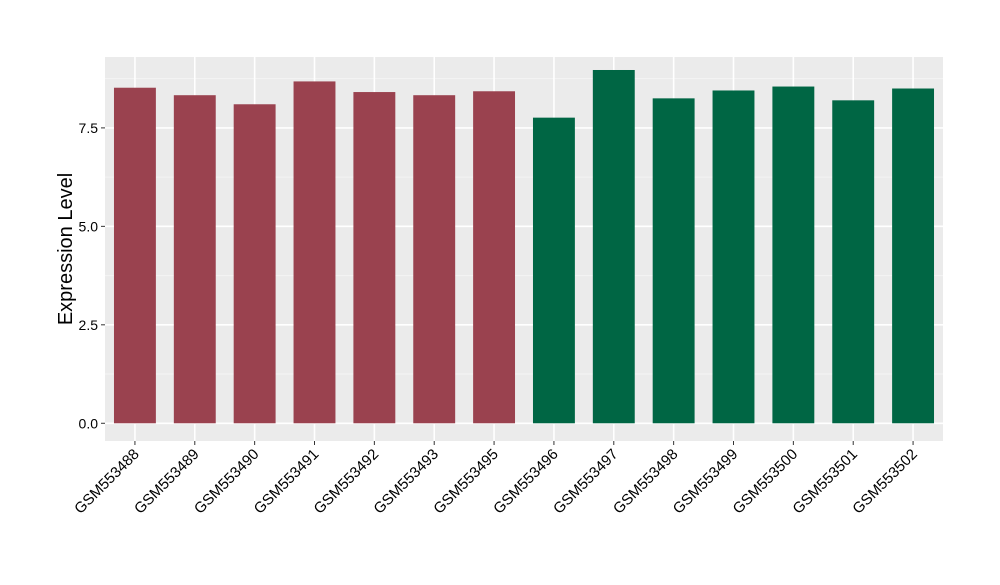 The width and height of the screenshot is (1000, 585). Describe the element at coordinates (92, 275) in the screenshot. I see `y-axis: 0.0 2.5 5.0 7.5` at that location.